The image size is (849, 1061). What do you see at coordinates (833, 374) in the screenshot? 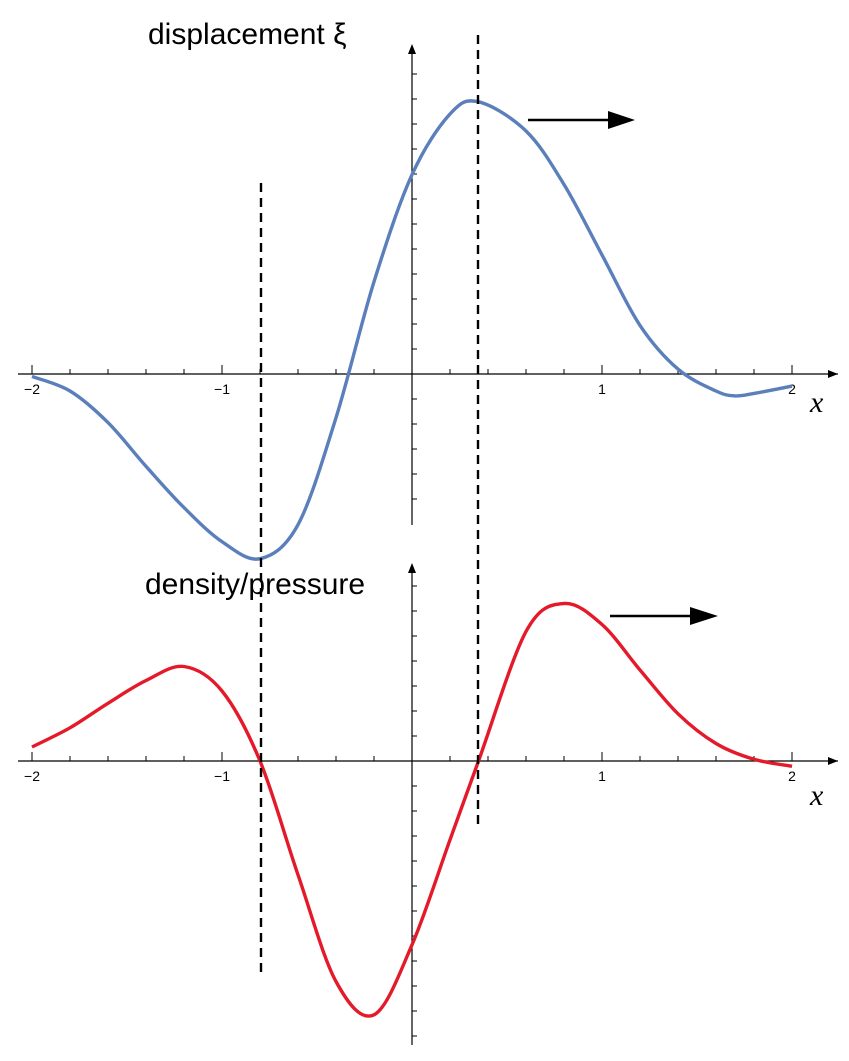
I see `top-x-axis-arrow` at bounding box center [833, 374].